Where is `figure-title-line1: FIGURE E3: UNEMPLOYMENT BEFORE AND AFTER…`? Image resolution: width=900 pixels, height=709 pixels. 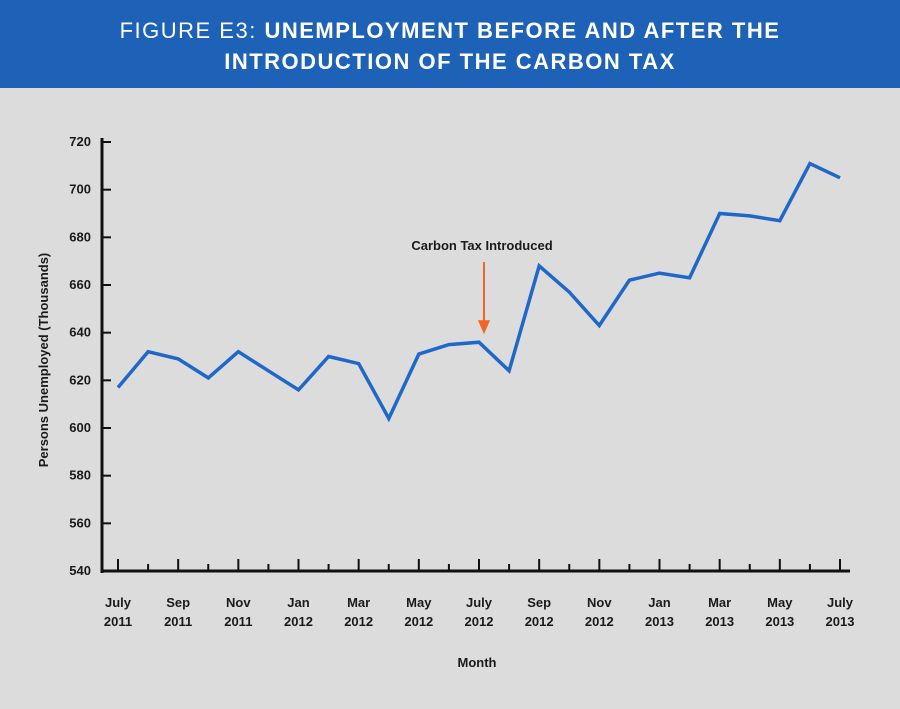 figure-title-line1: FIGURE E3: UNEMPLOYMENT BEFORE AND AFTER… is located at coordinates (450, 31).